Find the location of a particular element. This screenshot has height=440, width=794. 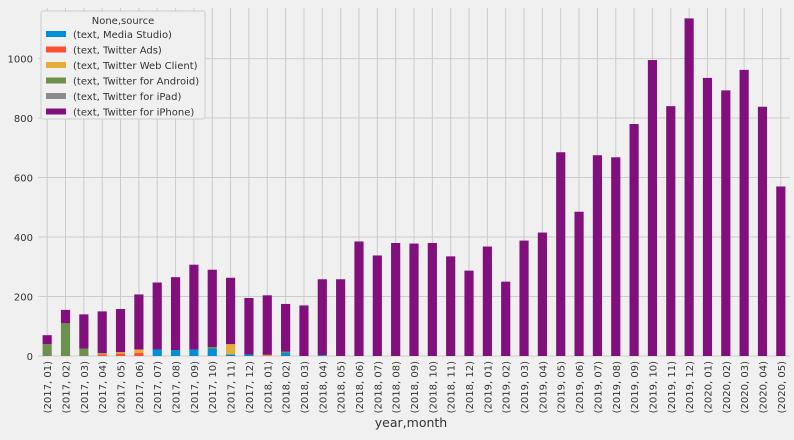

y-tick-label: 1000 is located at coordinates (20, 60).